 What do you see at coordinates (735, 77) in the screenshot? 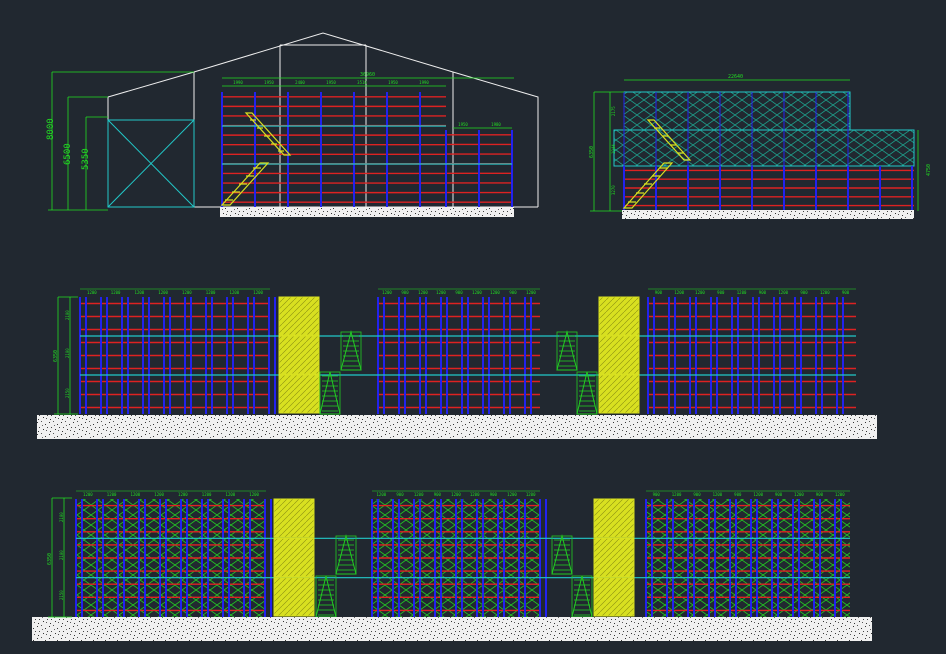
I see `top-width-label: 22640` at bounding box center [735, 77].